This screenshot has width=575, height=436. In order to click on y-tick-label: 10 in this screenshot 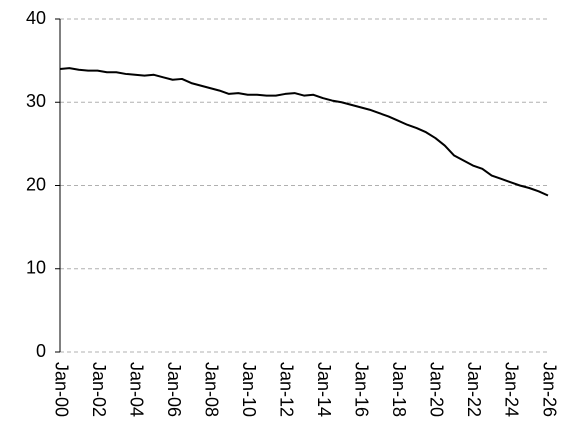, I will do `click(36, 268)`.